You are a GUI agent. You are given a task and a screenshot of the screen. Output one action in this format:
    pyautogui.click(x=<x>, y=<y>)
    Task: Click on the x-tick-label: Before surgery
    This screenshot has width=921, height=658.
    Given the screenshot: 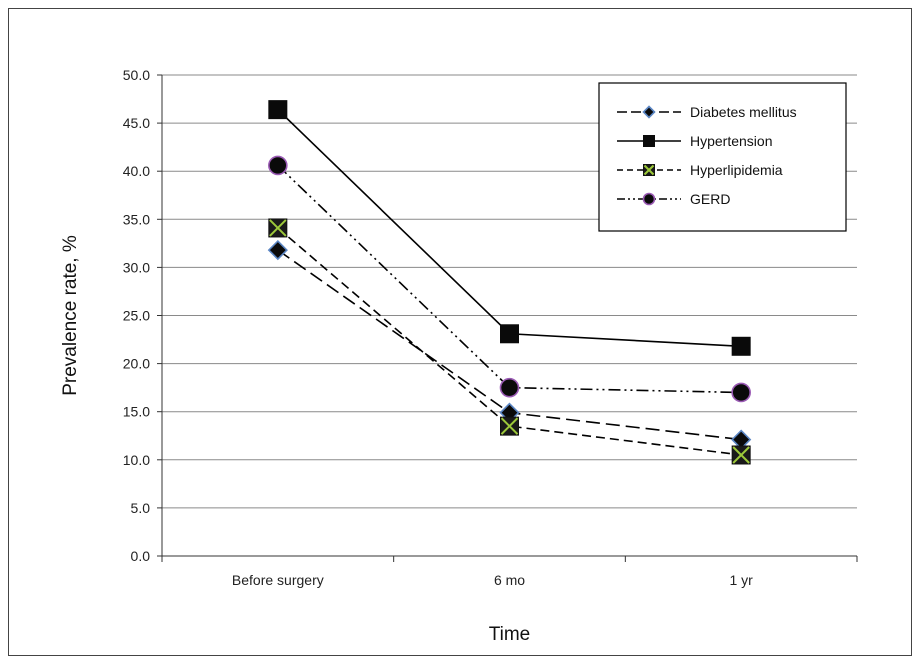 What is the action you would take?
    pyautogui.click(x=278, y=580)
    